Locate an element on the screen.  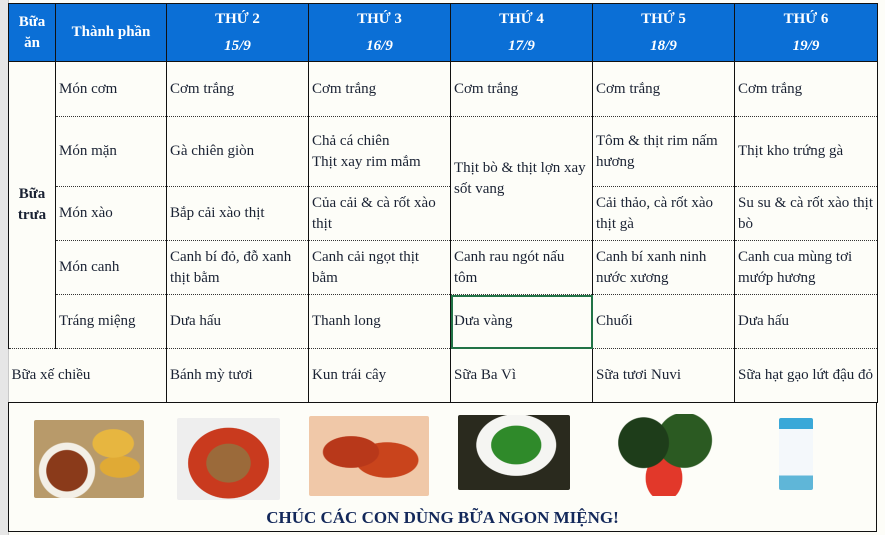
day-label: THỨ 3 is located at coordinates (379, 18).